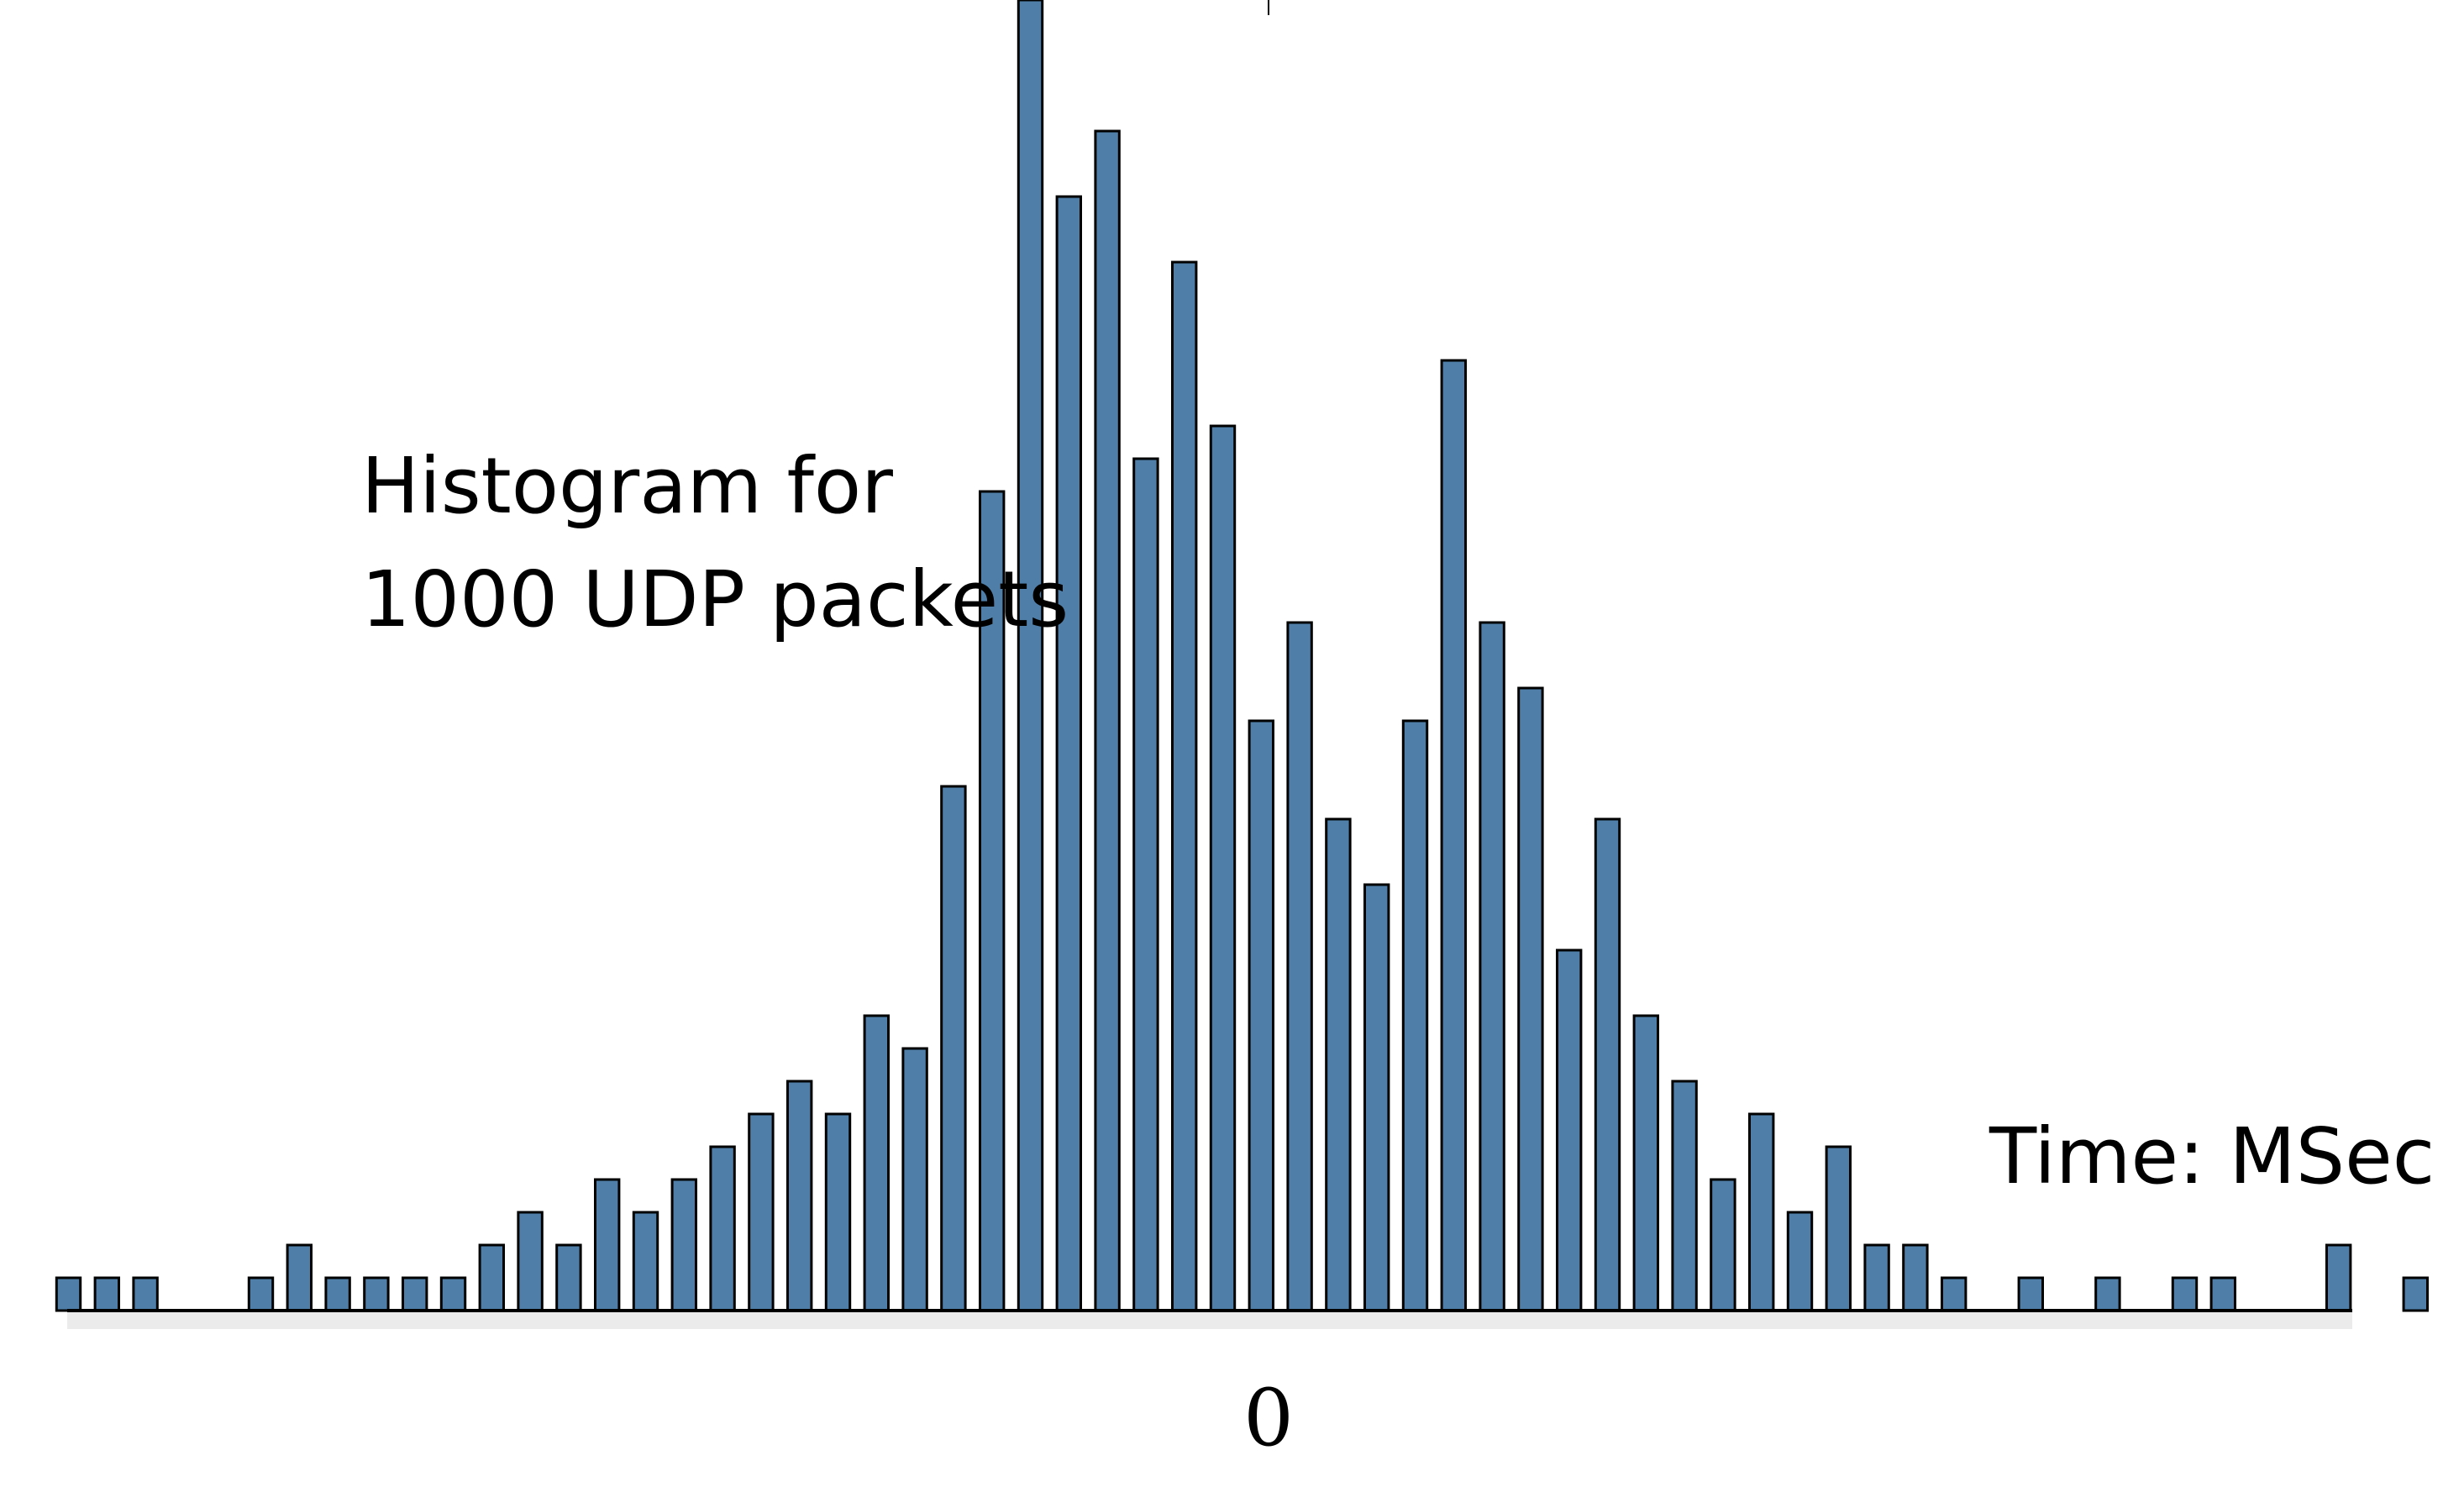 The width and height of the screenshot is (2464, 1508). I want to click on x-axis-label: Time: MSec, so click(2212, 1156).